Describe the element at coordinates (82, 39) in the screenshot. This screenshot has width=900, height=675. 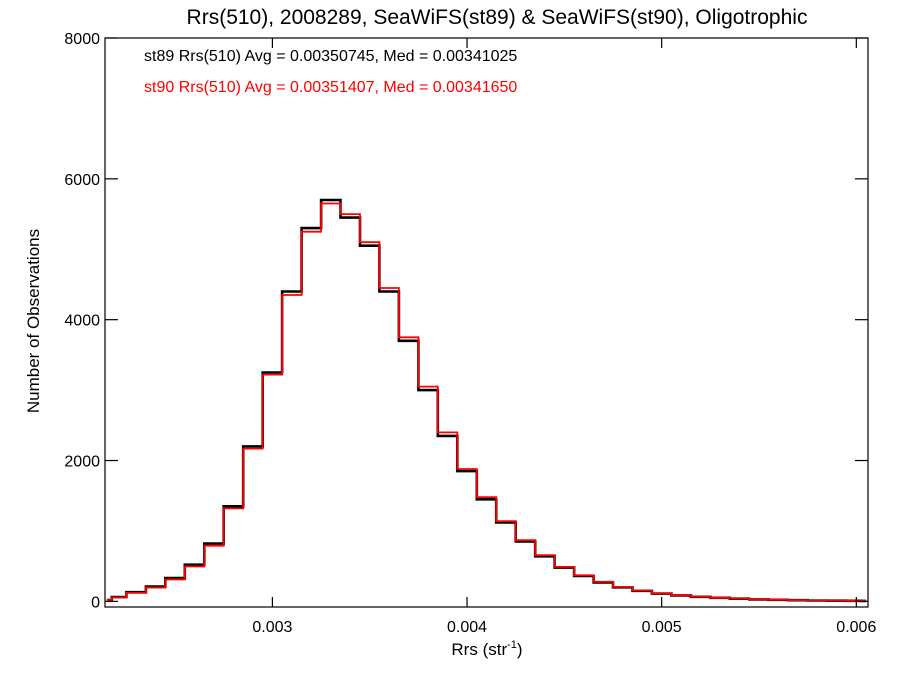
I see `y-tick-label: 8000` at that location.